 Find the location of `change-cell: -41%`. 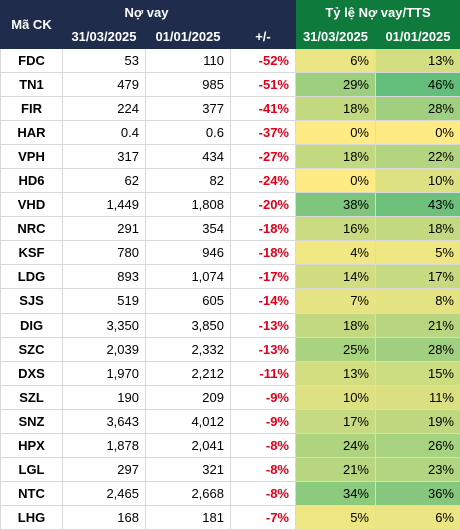

change-cell: -41% is located at coordinates (263, 109).